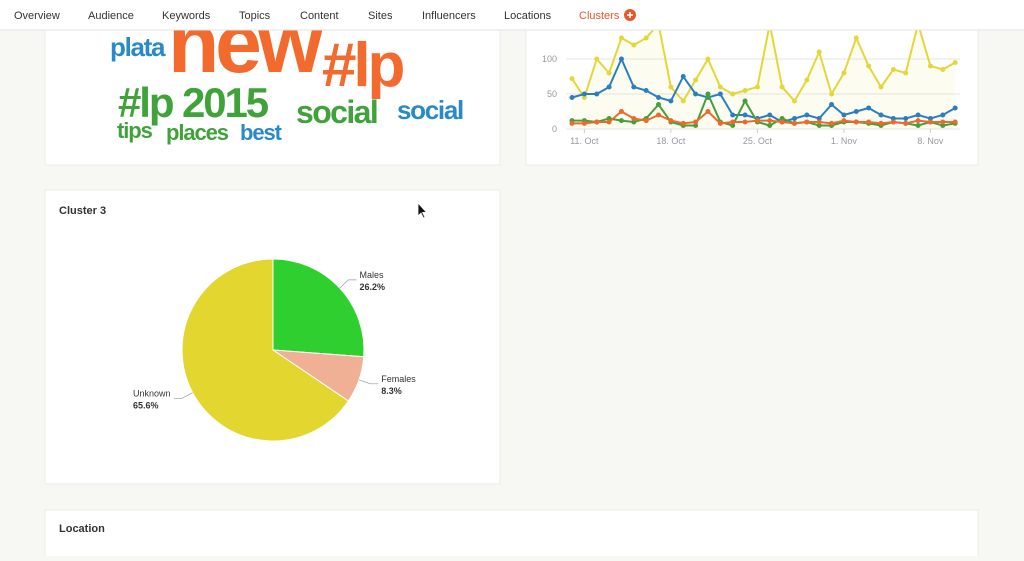 The width and height of the screenshot is (1024, 561). Describe the element at coordinates (449, 16) in the screenshot. I see `nav-tab: Influencers` at that location.